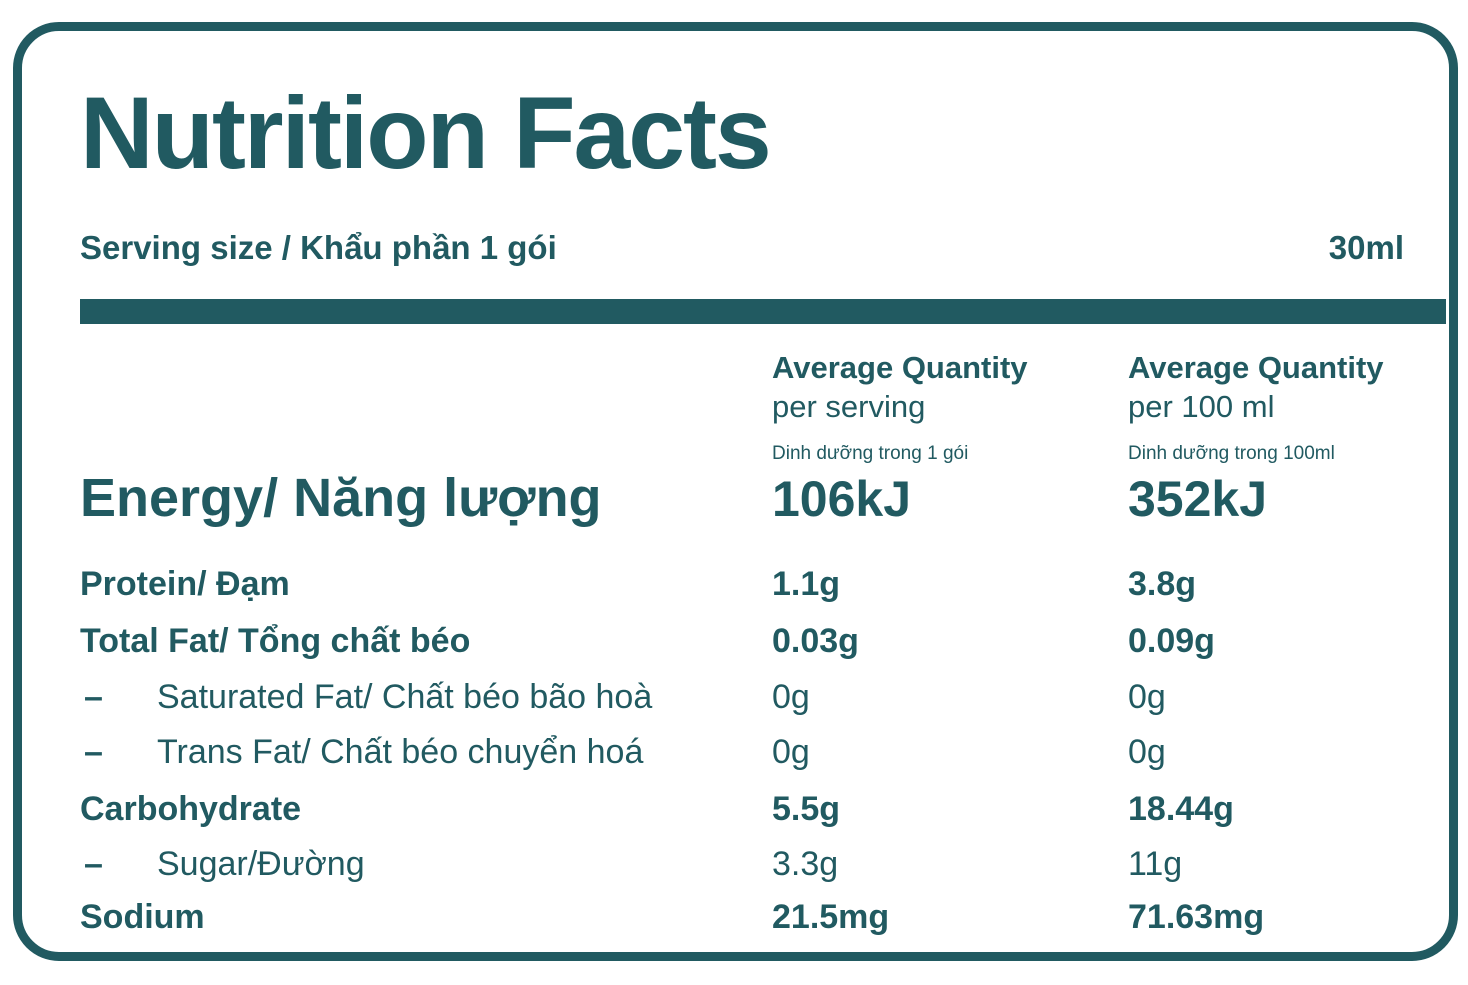  I want to click on nutrient-row-saturated-fat: – Saturated Fat/ Chất béo bão hoà 0g 0g, so click(763, 697).